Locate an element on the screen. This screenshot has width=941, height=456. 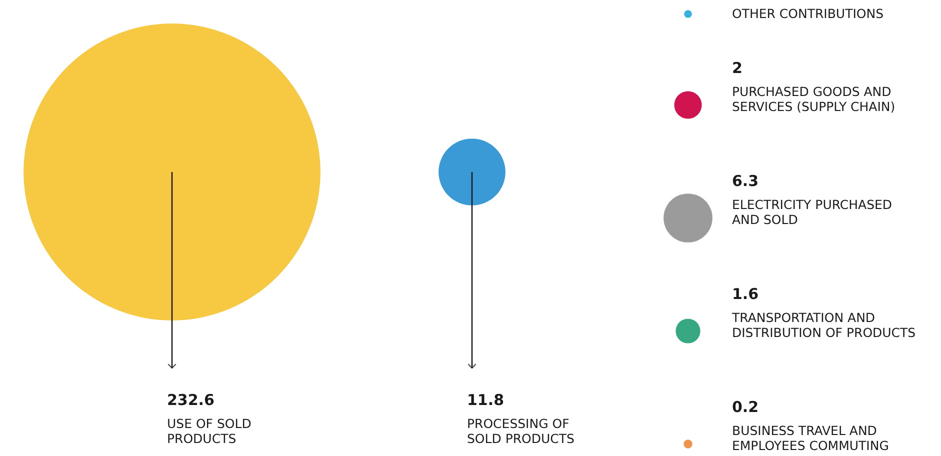
legend-title: OTHER CONTRIBUTIONS is located at coordinates (808, 13).